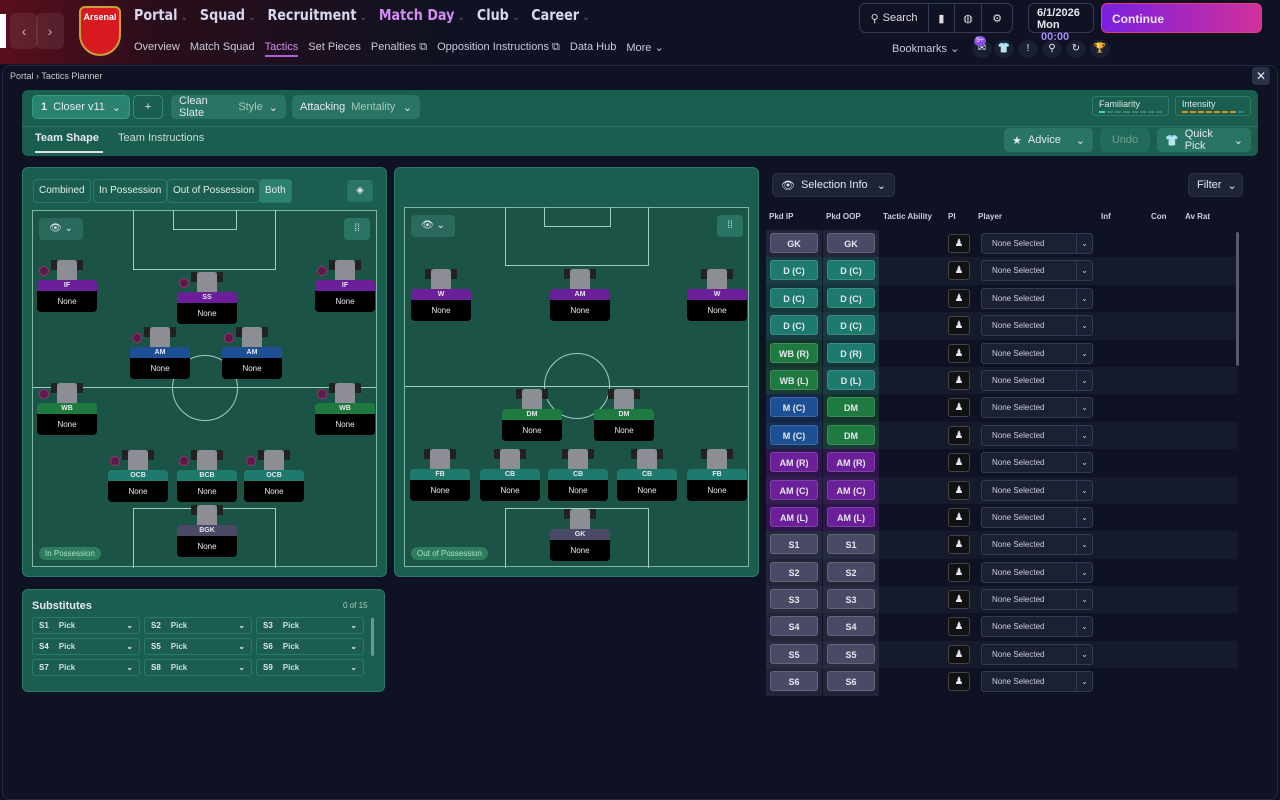 Image resolution: width=1280 pixels, height=800 pixels. What do you see at coordinates (1002, 627) in the screenshot?
I see `table-row: S4 S4 ♟ None Selected ⌄` at bounding box center [1002, 627].